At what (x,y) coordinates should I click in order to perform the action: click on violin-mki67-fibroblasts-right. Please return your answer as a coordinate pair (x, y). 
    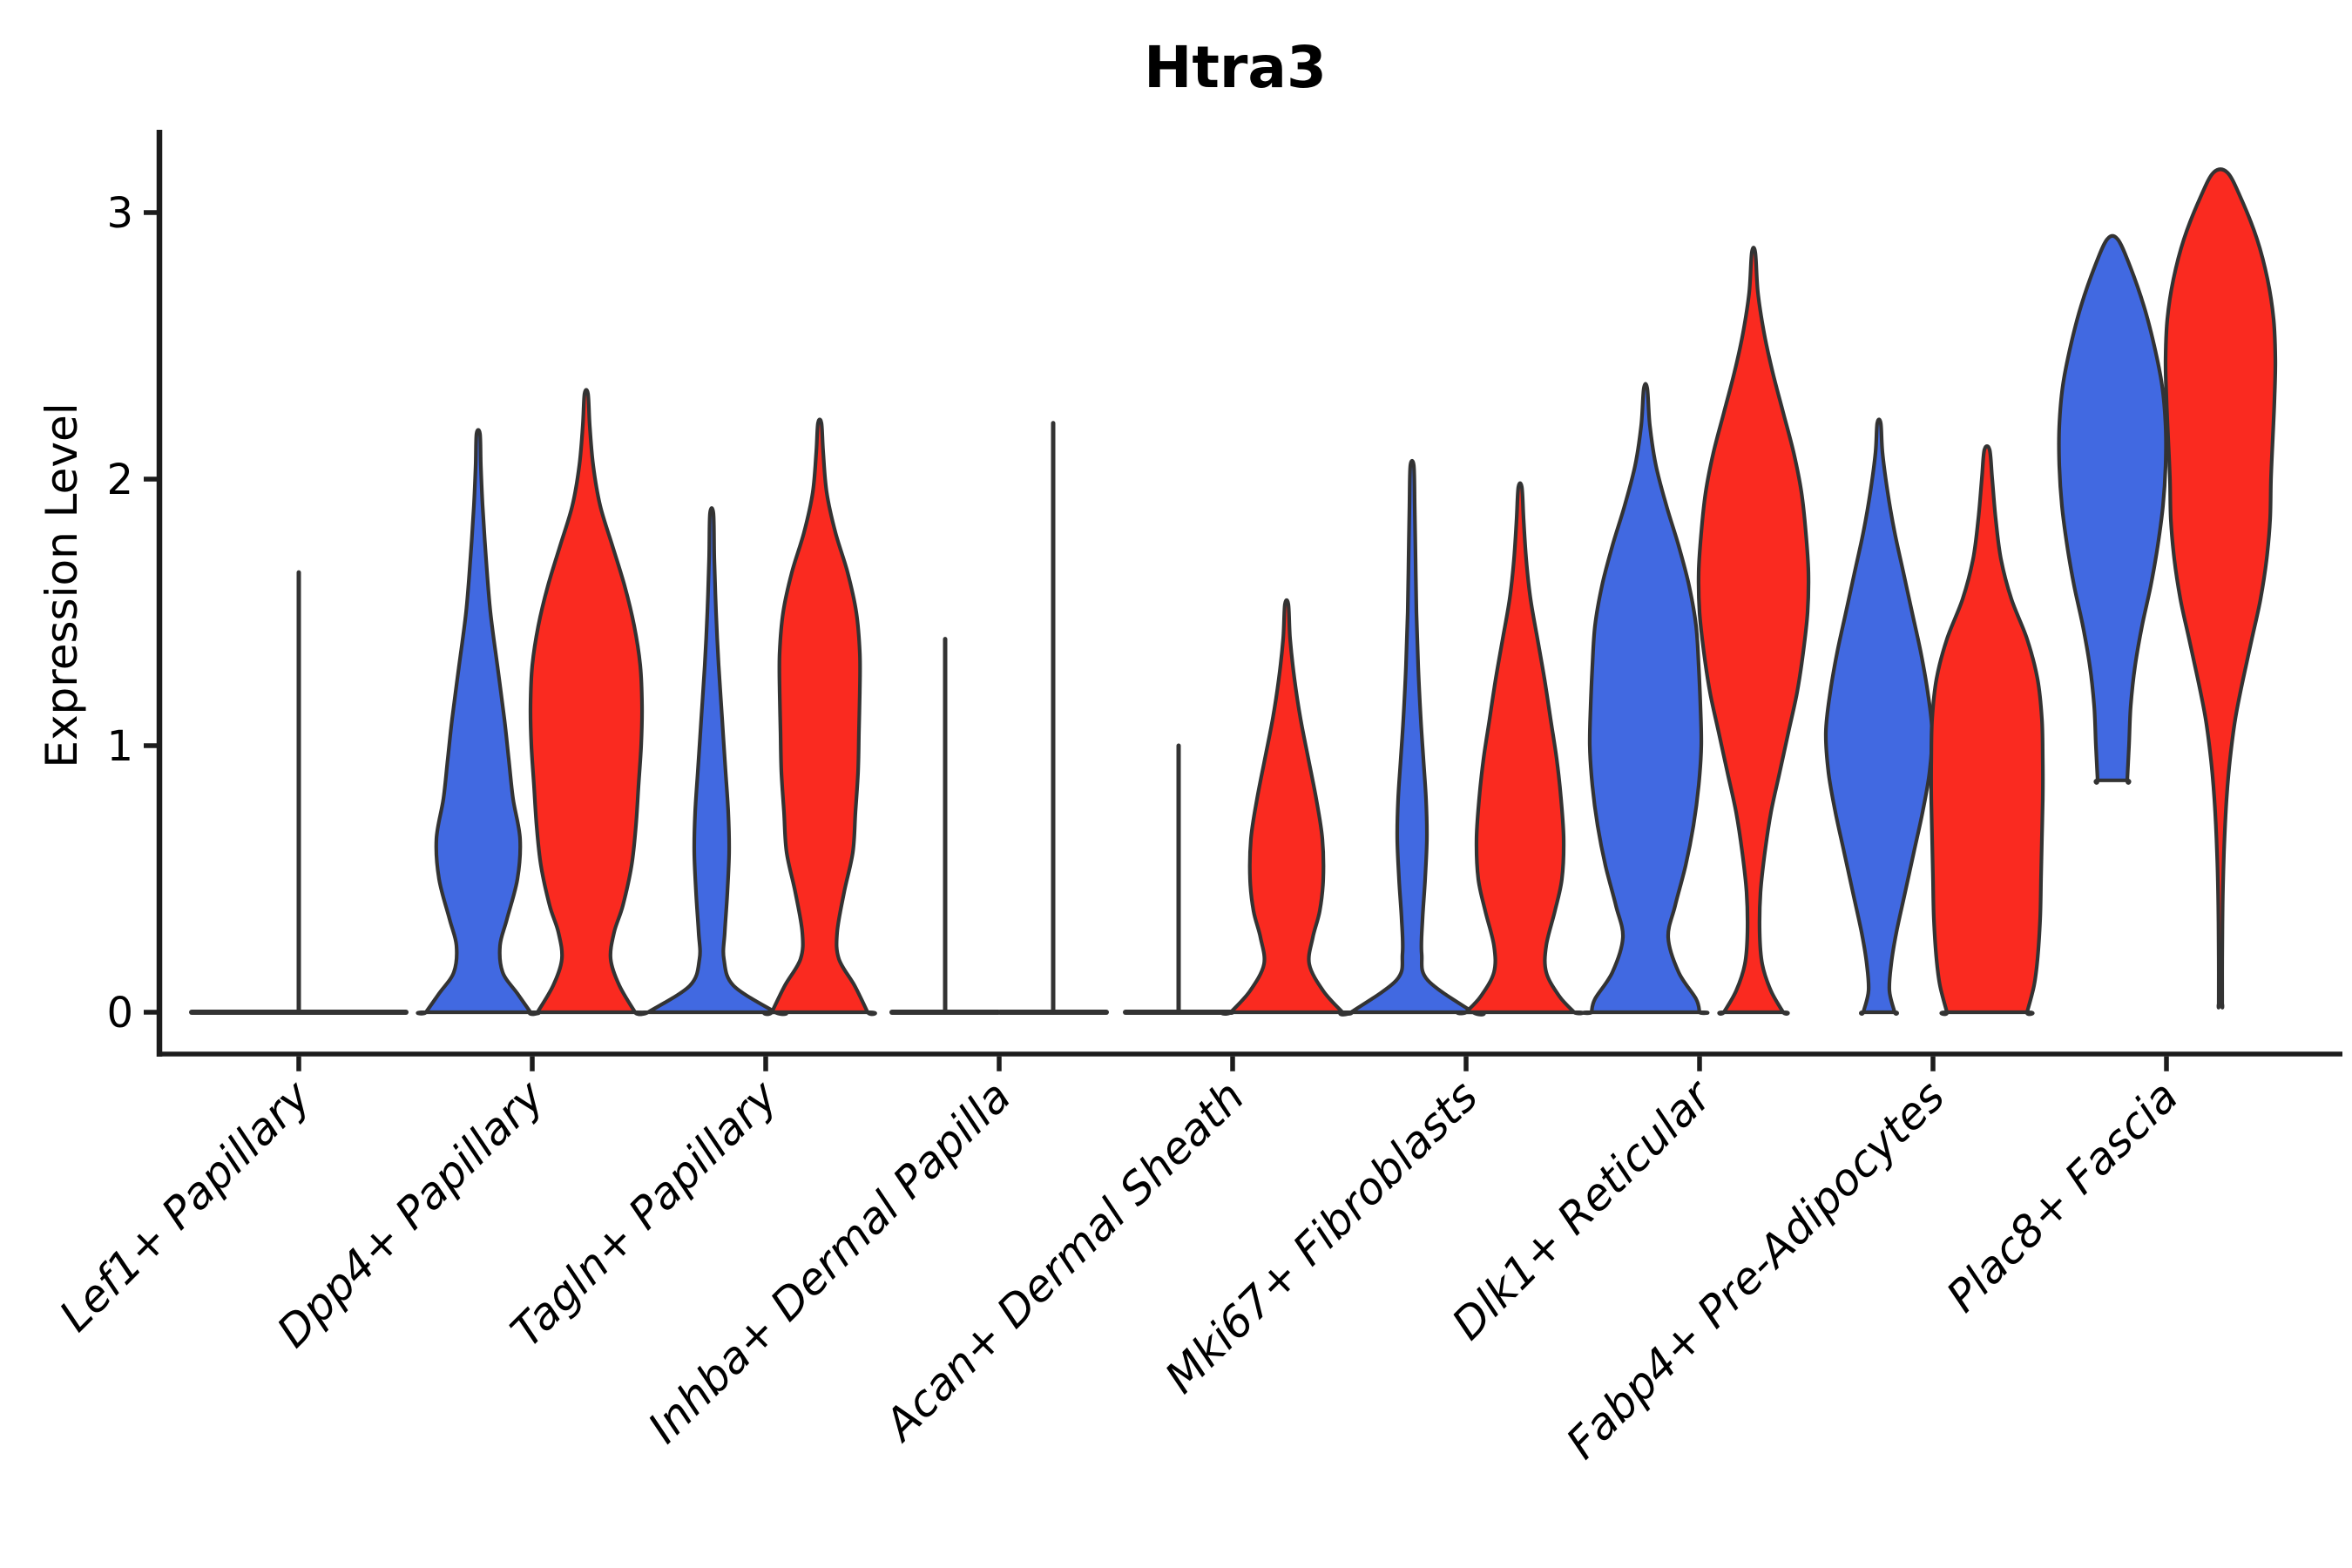
    Looking at the image, I should click on (1520, 748).